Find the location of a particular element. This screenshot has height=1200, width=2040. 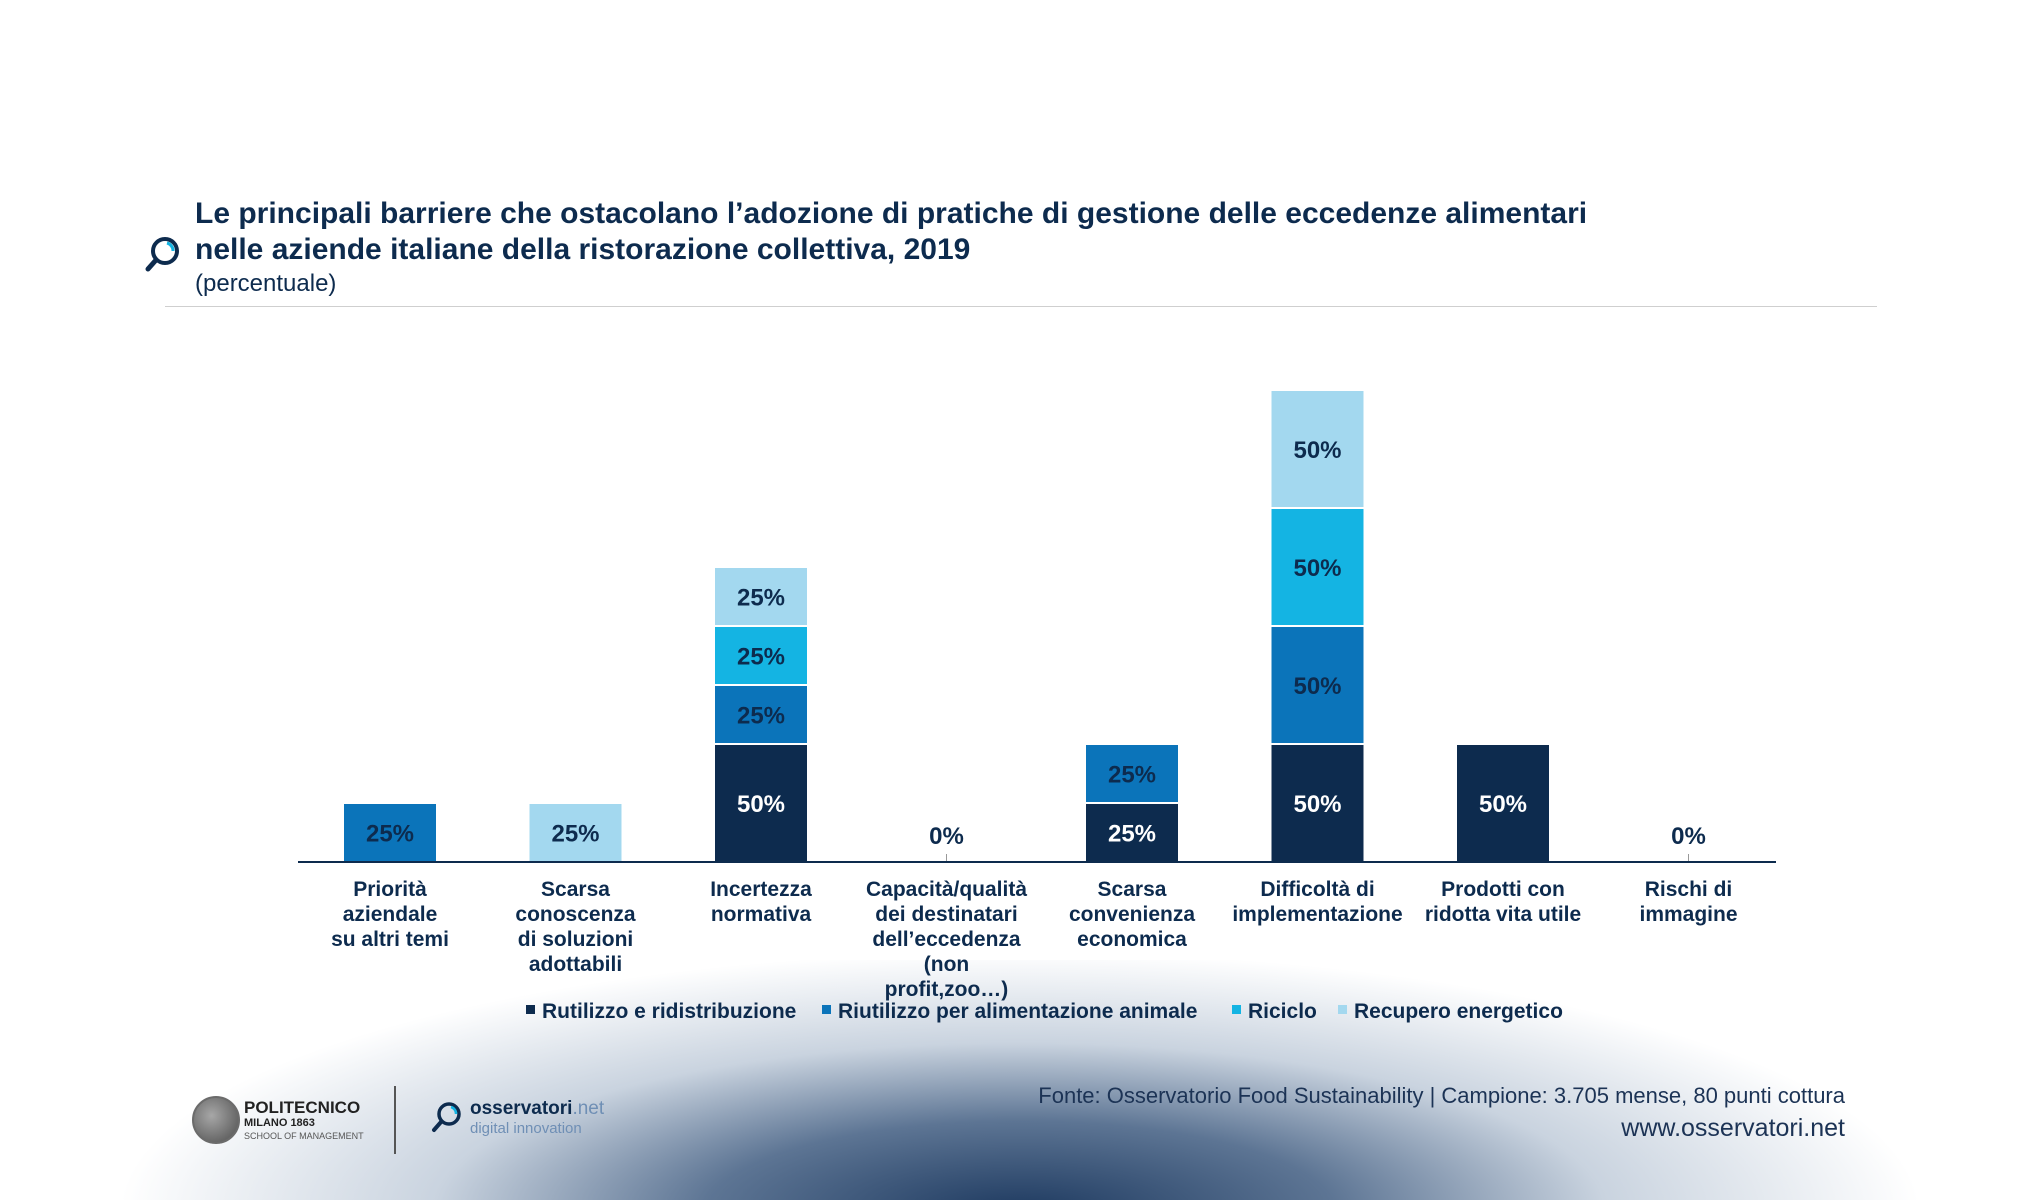

category-label-line: dell’eccedenza is located at coordinates (946, 939).